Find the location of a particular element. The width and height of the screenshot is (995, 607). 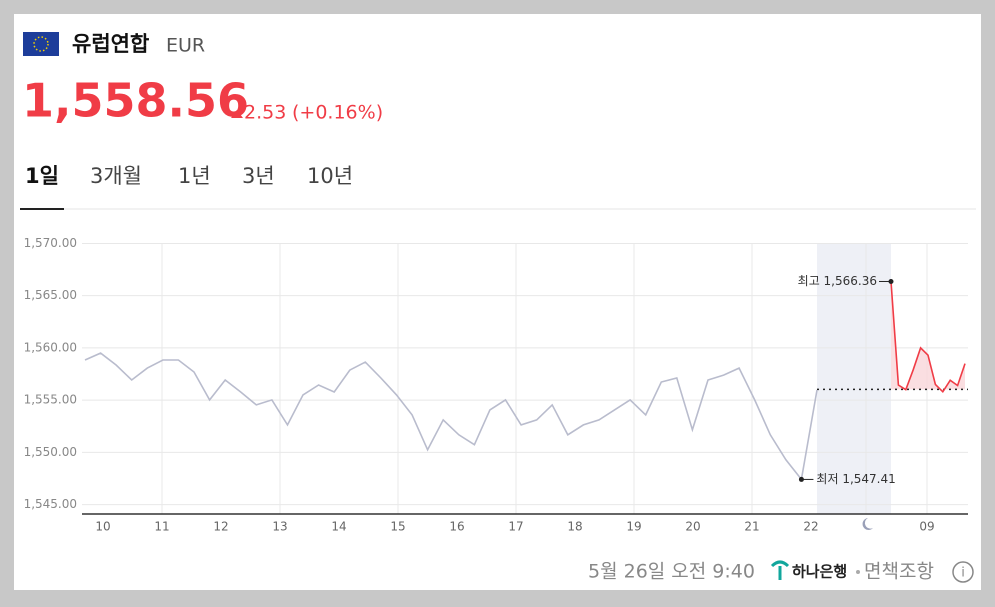

up-arrow is located at coordinates (237, 114).